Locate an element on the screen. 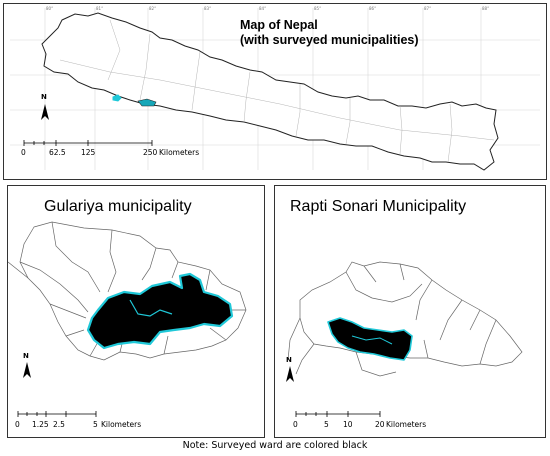  gulariya-scale-tick-2: 2.5 is located at coordinates (59, 424).